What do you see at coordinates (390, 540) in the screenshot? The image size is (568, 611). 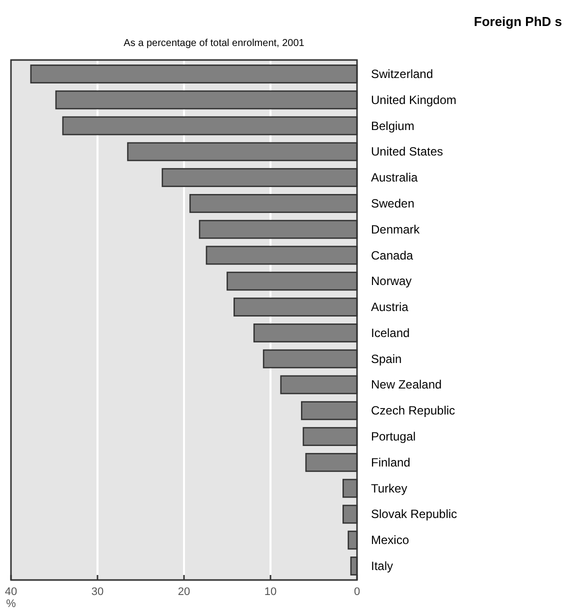 I see `y-tick-label: Mexico` at bounding box center [390, 540].